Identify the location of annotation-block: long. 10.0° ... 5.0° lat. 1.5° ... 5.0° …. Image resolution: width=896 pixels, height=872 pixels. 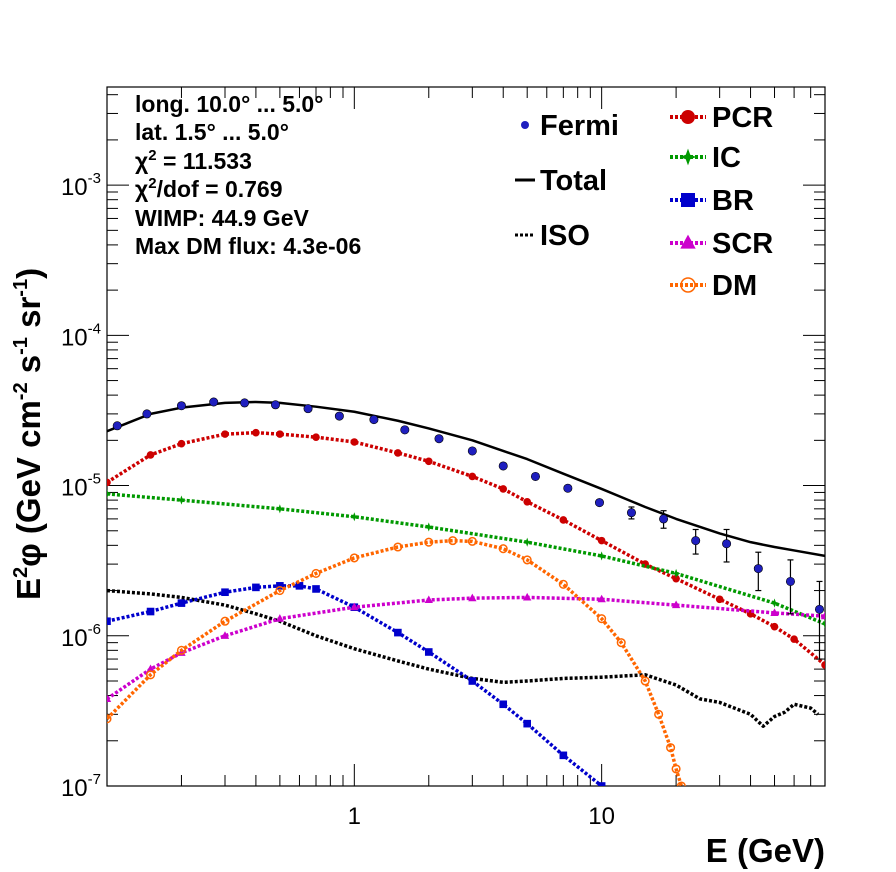
(248, 175).